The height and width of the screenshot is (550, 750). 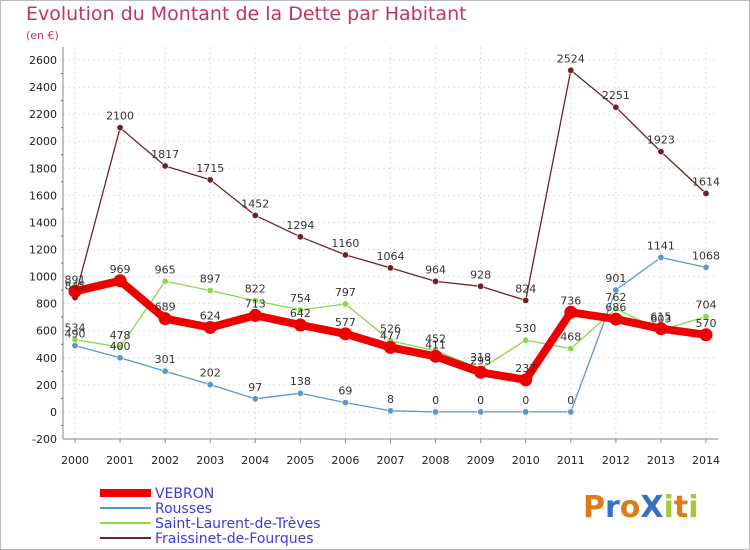 I want to click on data-label: 293, so click(x=480, y=360).